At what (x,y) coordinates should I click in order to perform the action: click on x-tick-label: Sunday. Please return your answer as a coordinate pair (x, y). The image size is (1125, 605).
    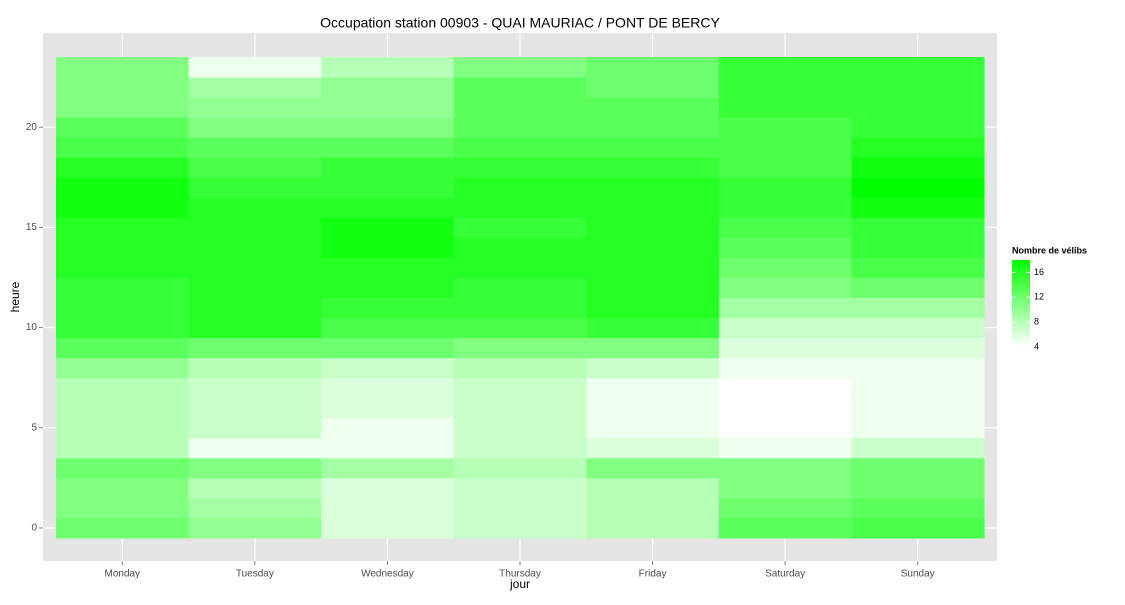
    Looking at the image, I should click on (918, 574).